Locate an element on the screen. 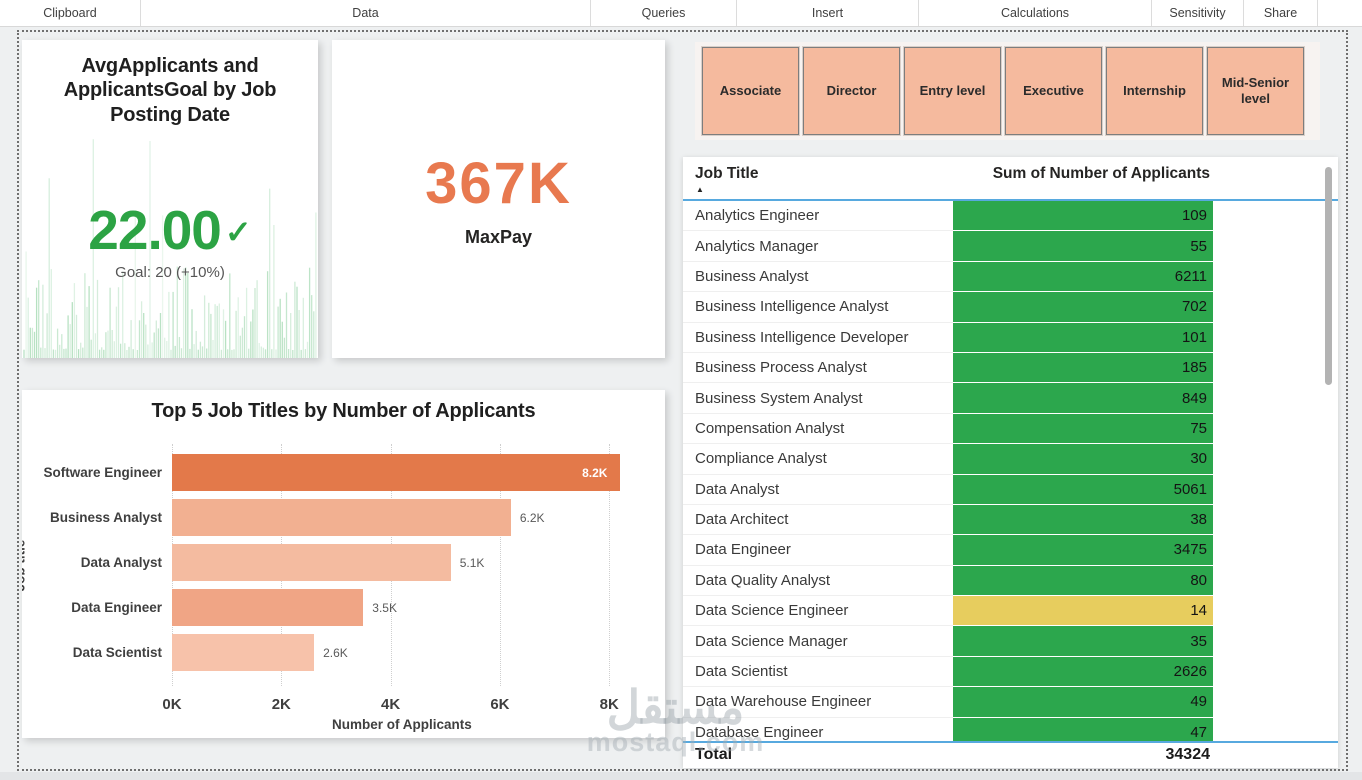 The height and width of the screenshot is (780, 1362). x-tick-label: 4K is located at coordinates (391, 704).